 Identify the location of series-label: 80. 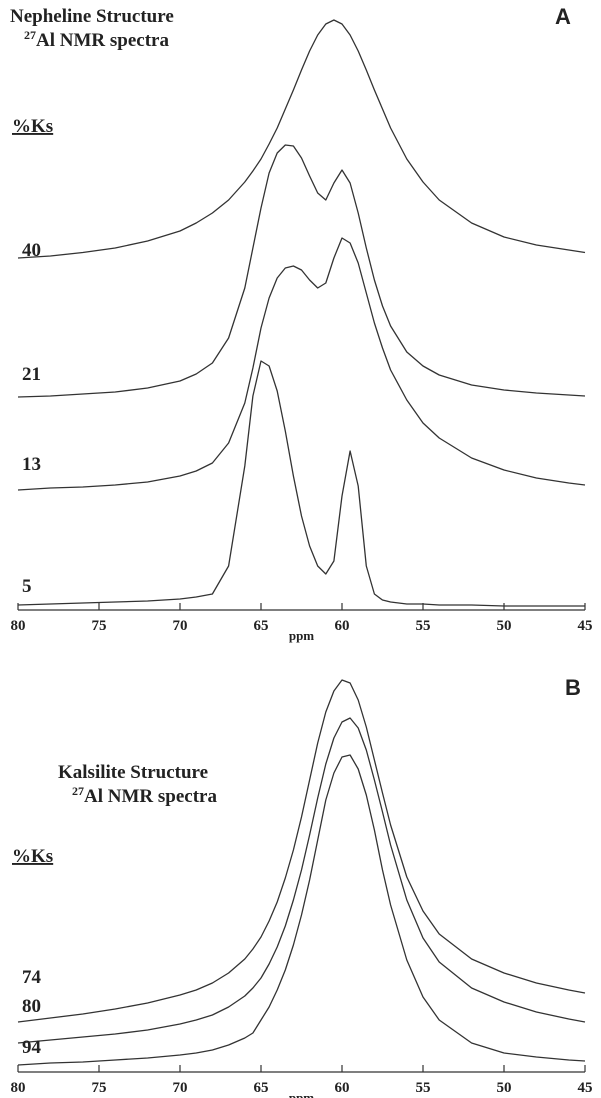
(31, 1006).